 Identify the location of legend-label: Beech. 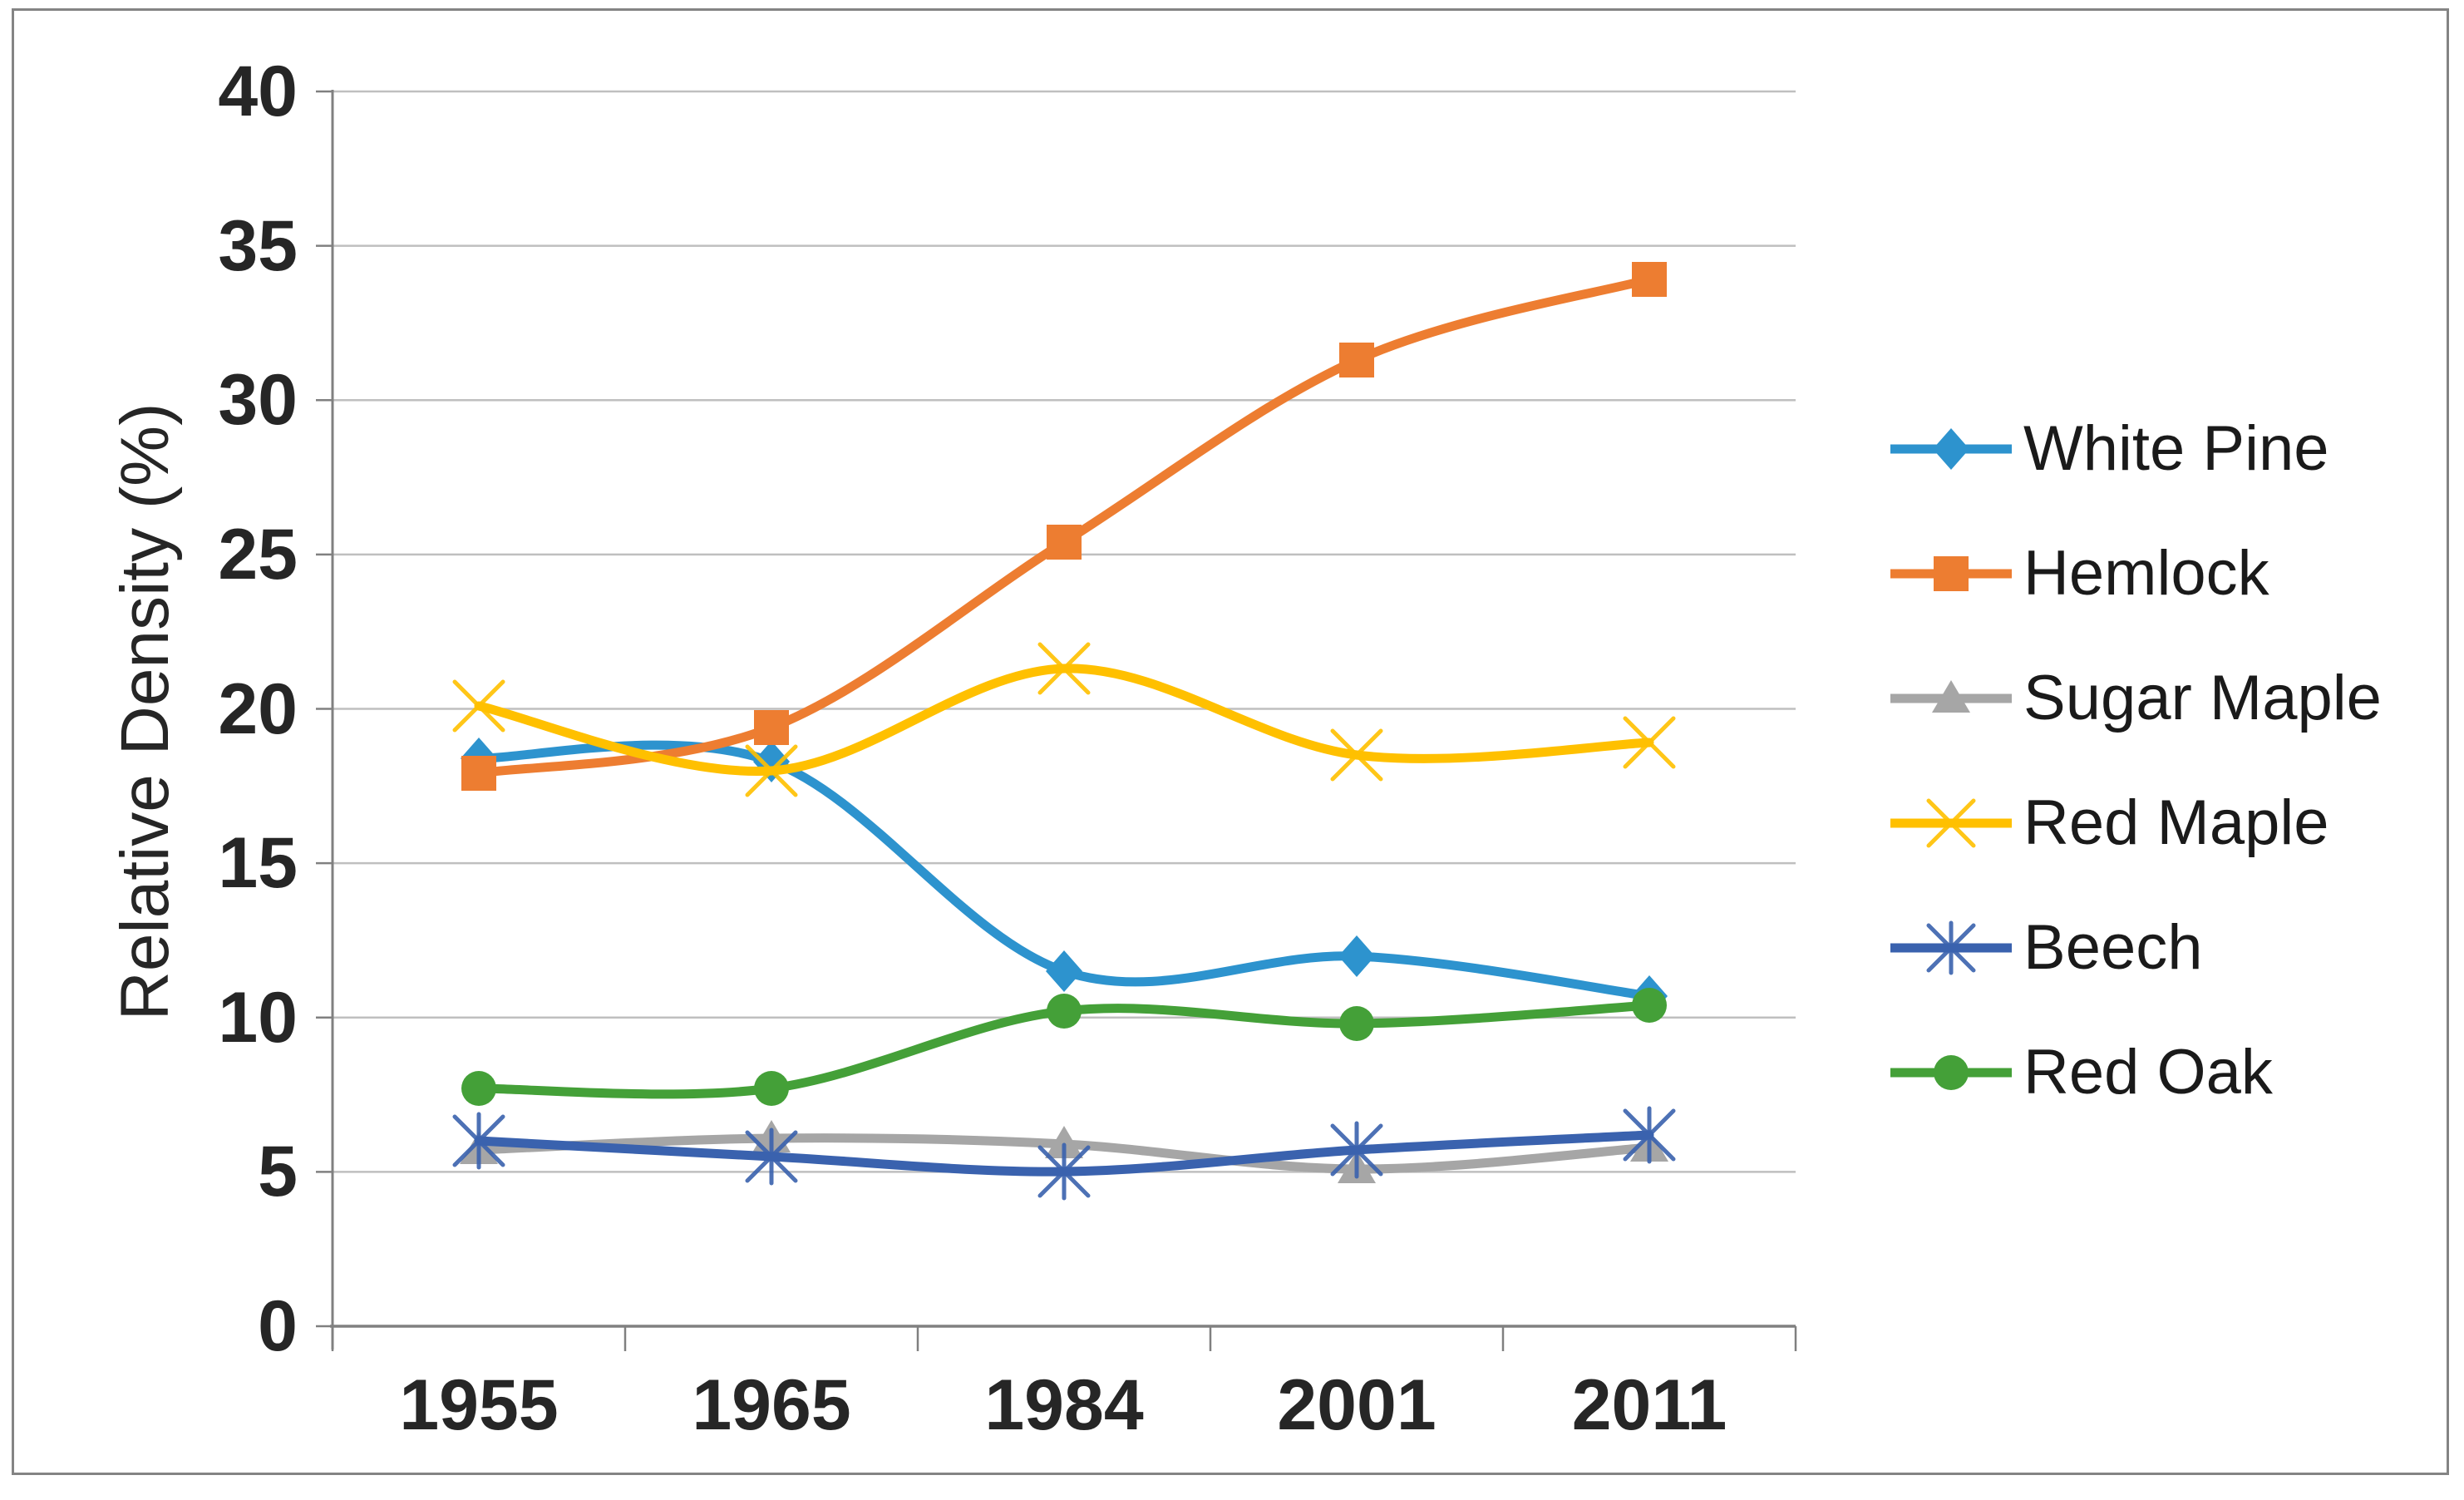
(2113, 948).